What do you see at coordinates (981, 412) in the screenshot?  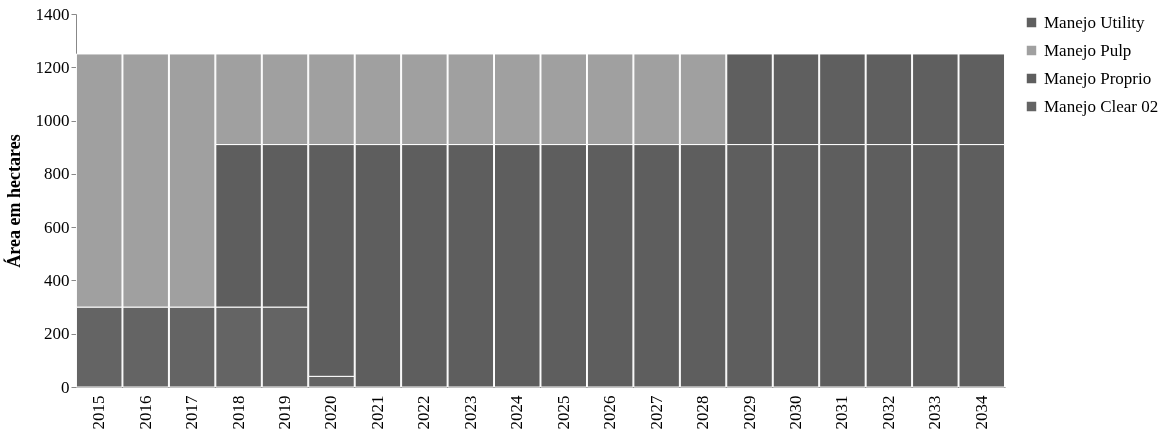 I see `x-tick-label: 2034` at bounding box center [981, 412].